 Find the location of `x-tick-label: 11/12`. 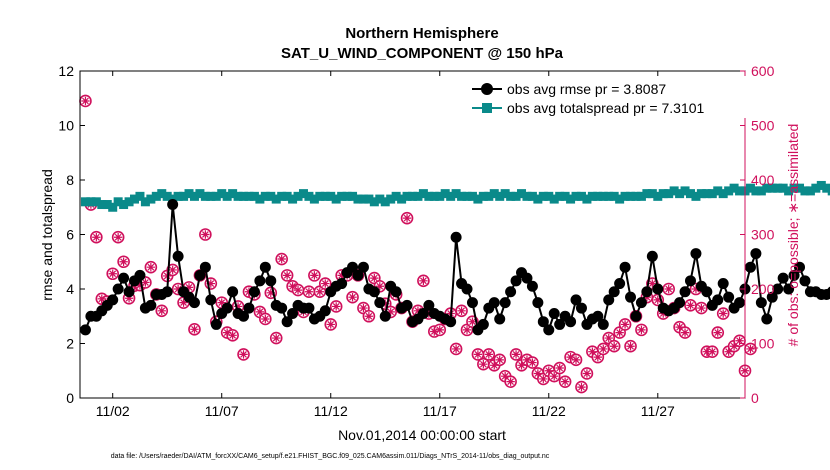

x-tick-label: 11/12 is located at coordinates (331, 411).